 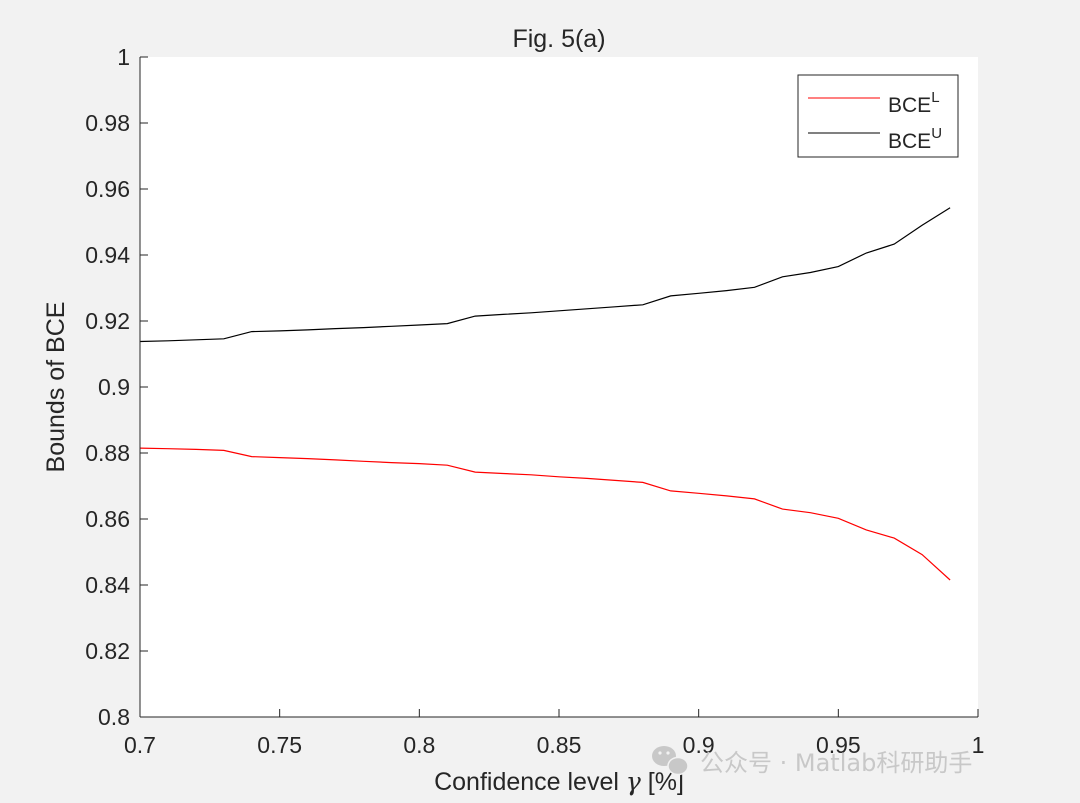 I want to click on x-tick-label: 0.7, so click(x=140, y=745).